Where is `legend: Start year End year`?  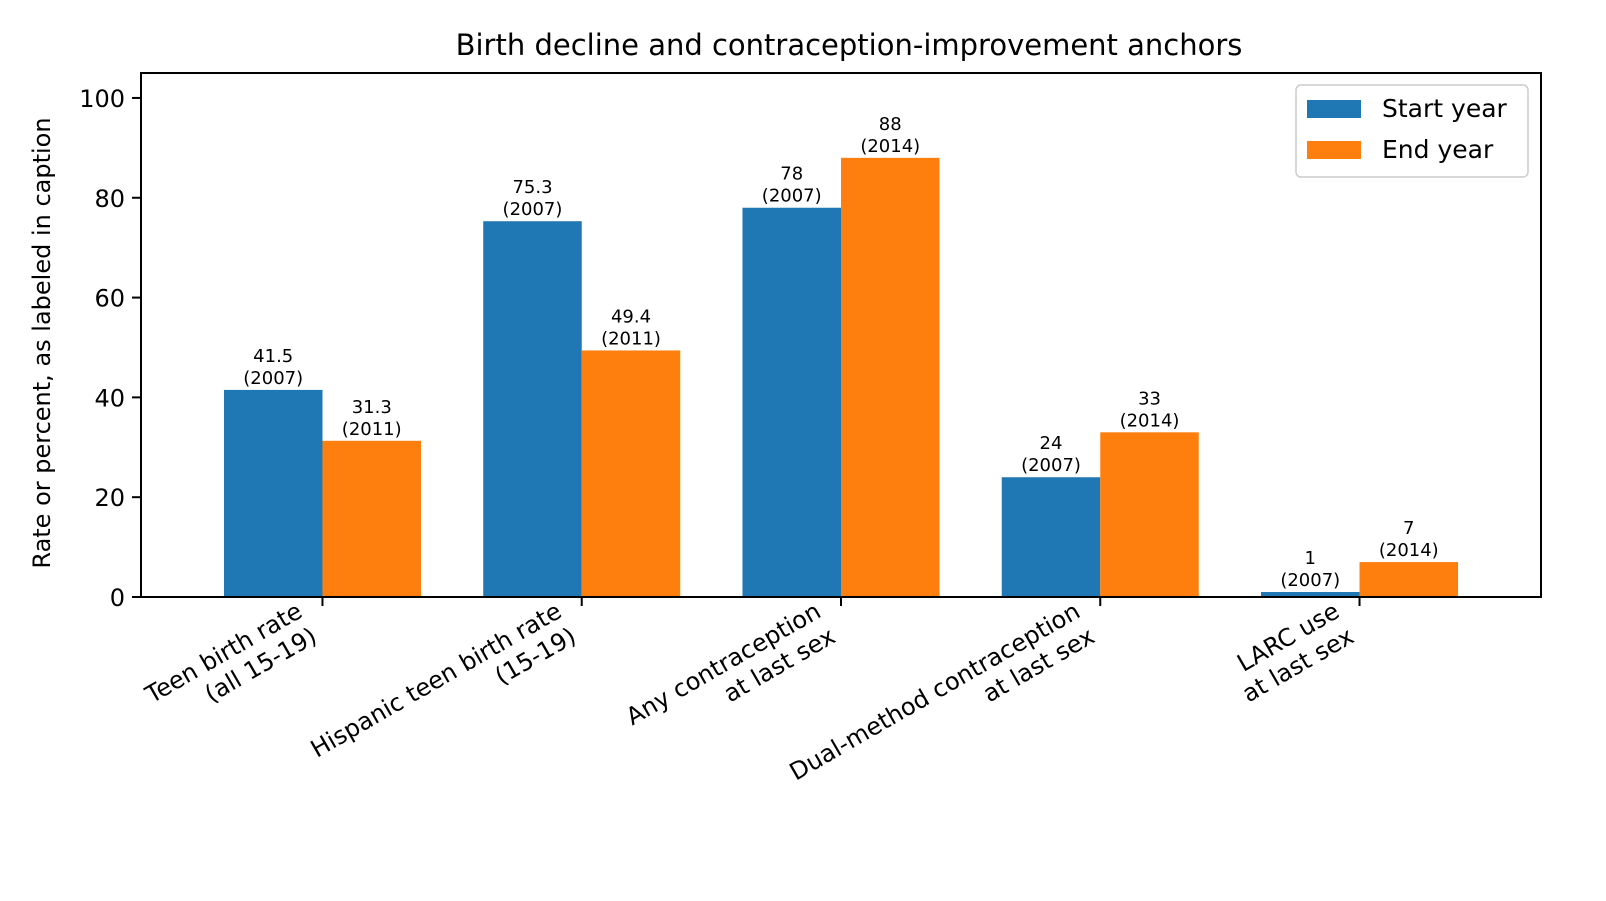 legend: Start year End year is located at coordinates (1412, 131).